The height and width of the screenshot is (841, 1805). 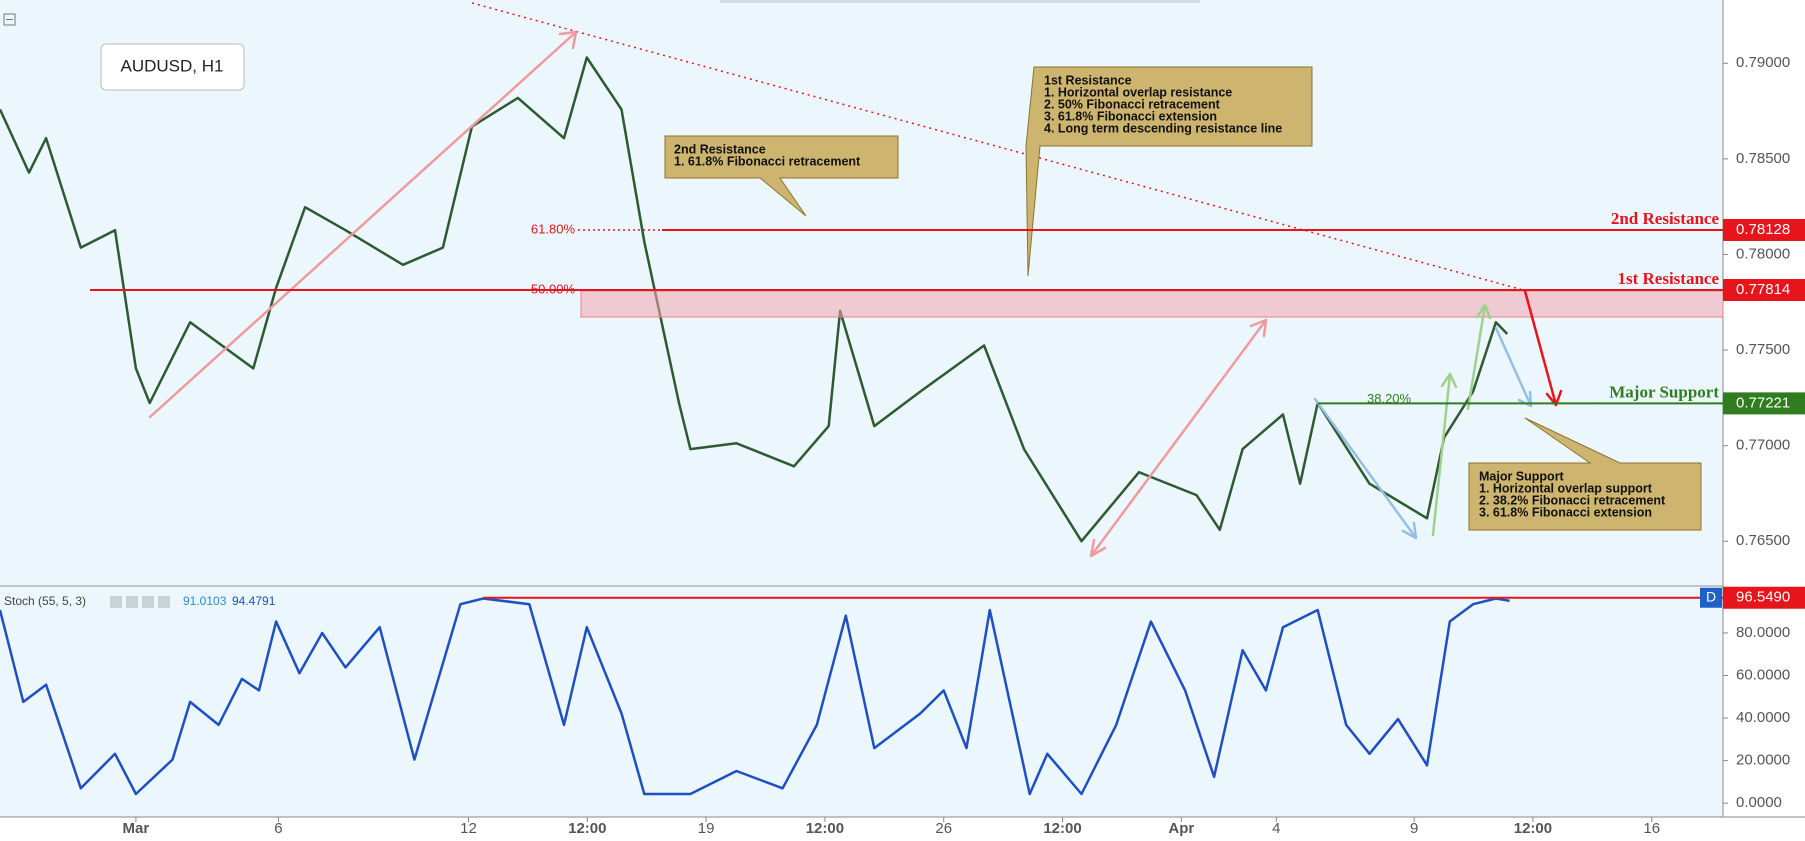 What do you see at coordinates (767, 161) in the screenshot?
I see `callout-line: 1. 61.8% Fibonacci retracement` at bounding box center [767, 161].